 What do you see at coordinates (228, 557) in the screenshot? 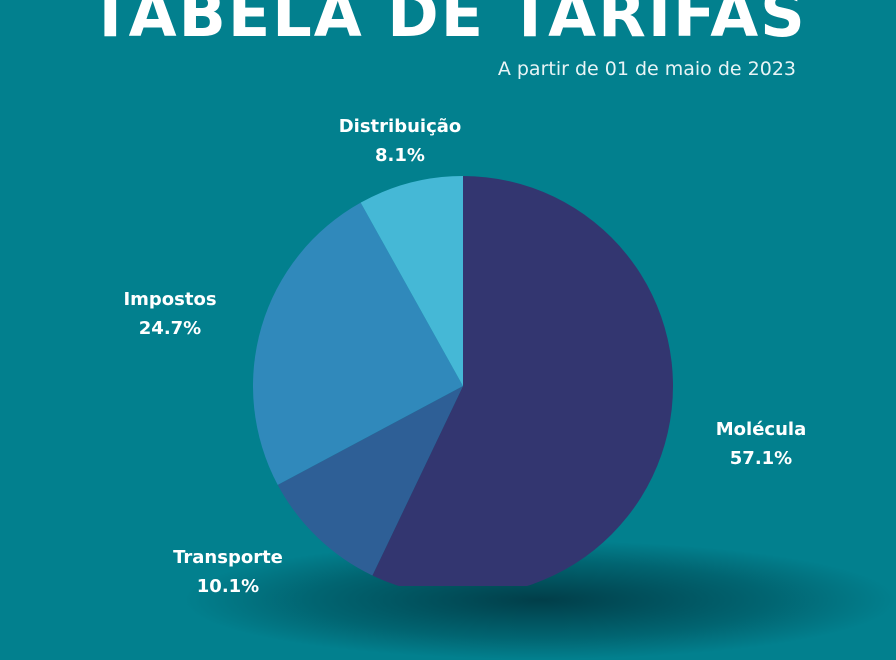
I see `slice-label: Transporte` at bounding box center [228, 557].